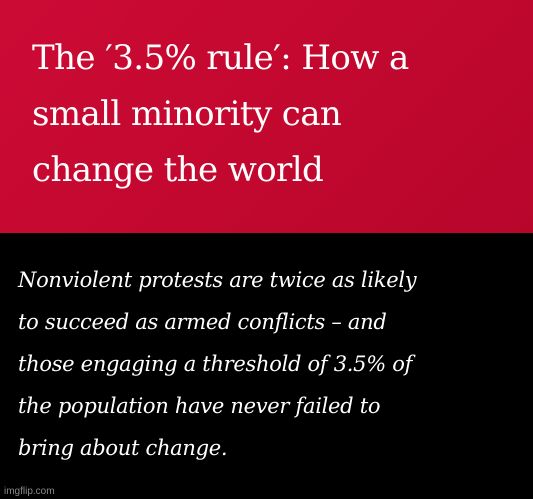 This screenshot has width=533, height=499. I want to click on quote-line: to succeed as armed conflicts – and, so click(202, 322).